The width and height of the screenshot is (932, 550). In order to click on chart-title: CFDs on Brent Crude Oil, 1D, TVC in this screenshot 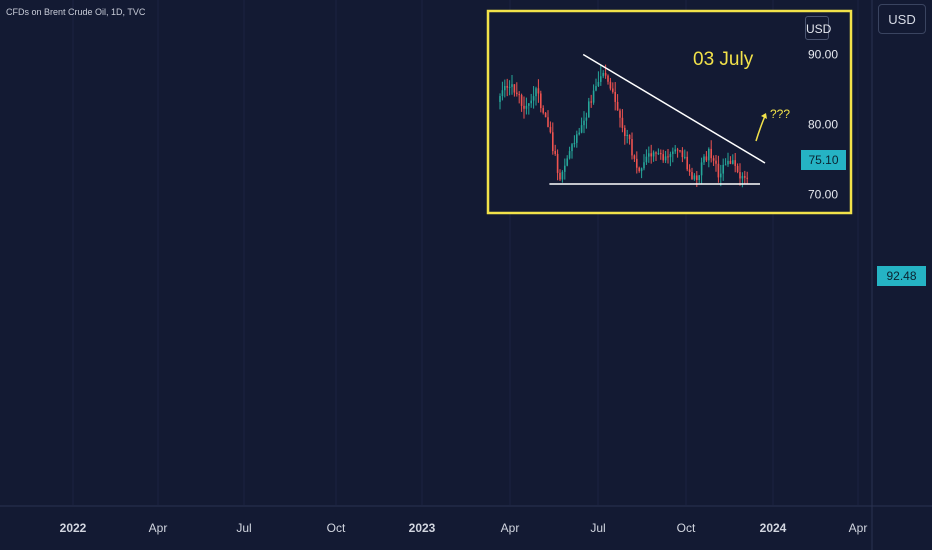, I will do `click(76, 12)`.